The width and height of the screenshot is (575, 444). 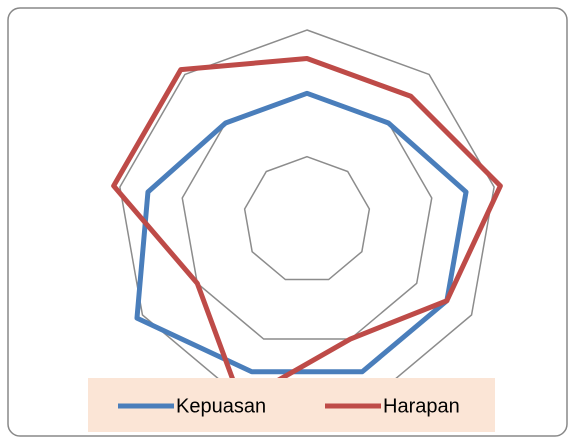 What do you see at coordinates (291, 405) in the screenshot?
I see `legend: Kepuasan Harapan` at bounding box center [291, 405].